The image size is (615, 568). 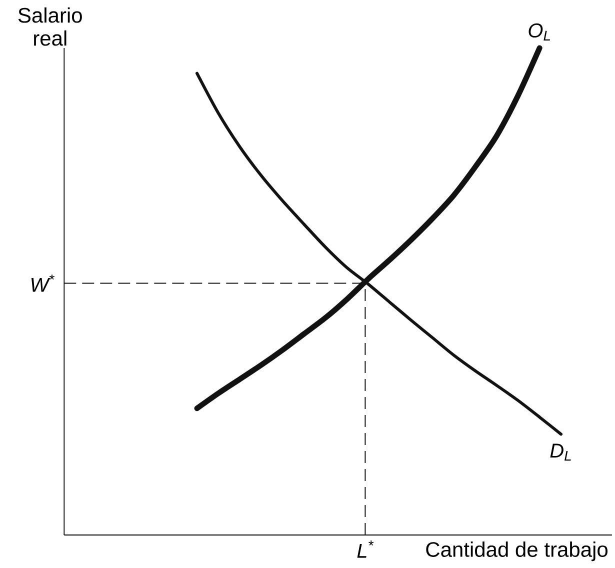 What do you see at coordinates (50, 26) in the screenshot?
I see `y-axis-title: Salario real` at bounding box center [50, 26].